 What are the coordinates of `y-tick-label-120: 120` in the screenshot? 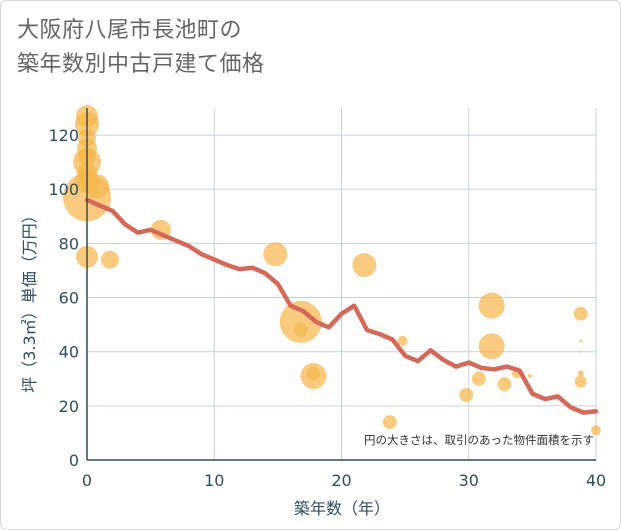 It's located at (63, 135).